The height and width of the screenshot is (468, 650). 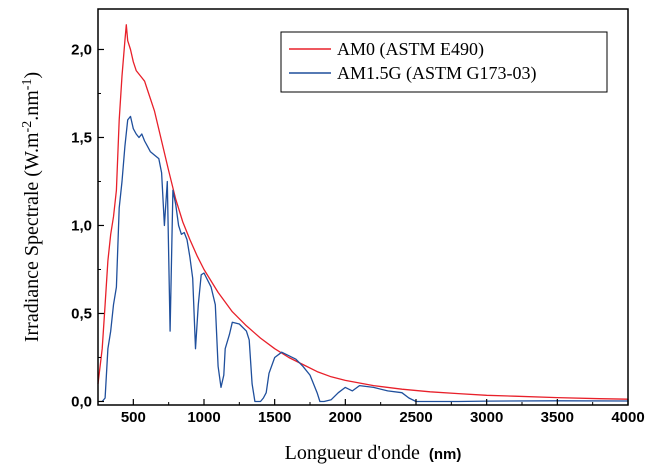 What do you see at coordinates (81, 225) in the screenshot?
I see `y-tick-label: 1,0` at bounding box center [81, 225].